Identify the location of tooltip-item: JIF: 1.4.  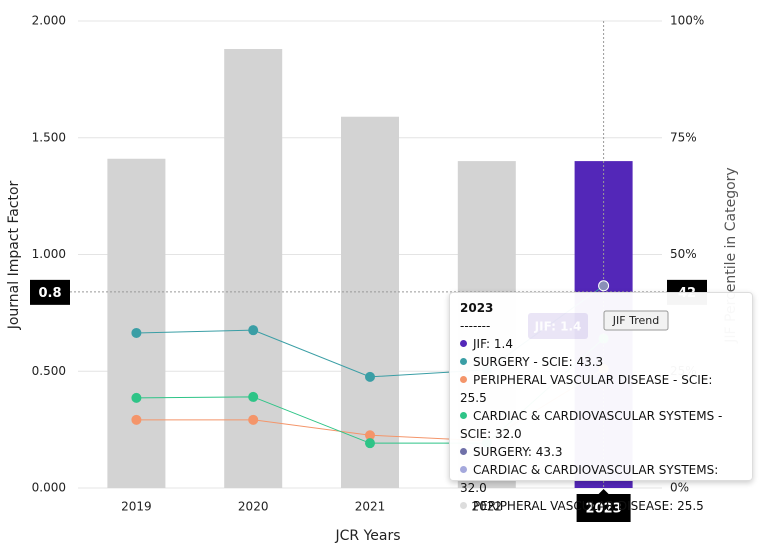
(601, 344).